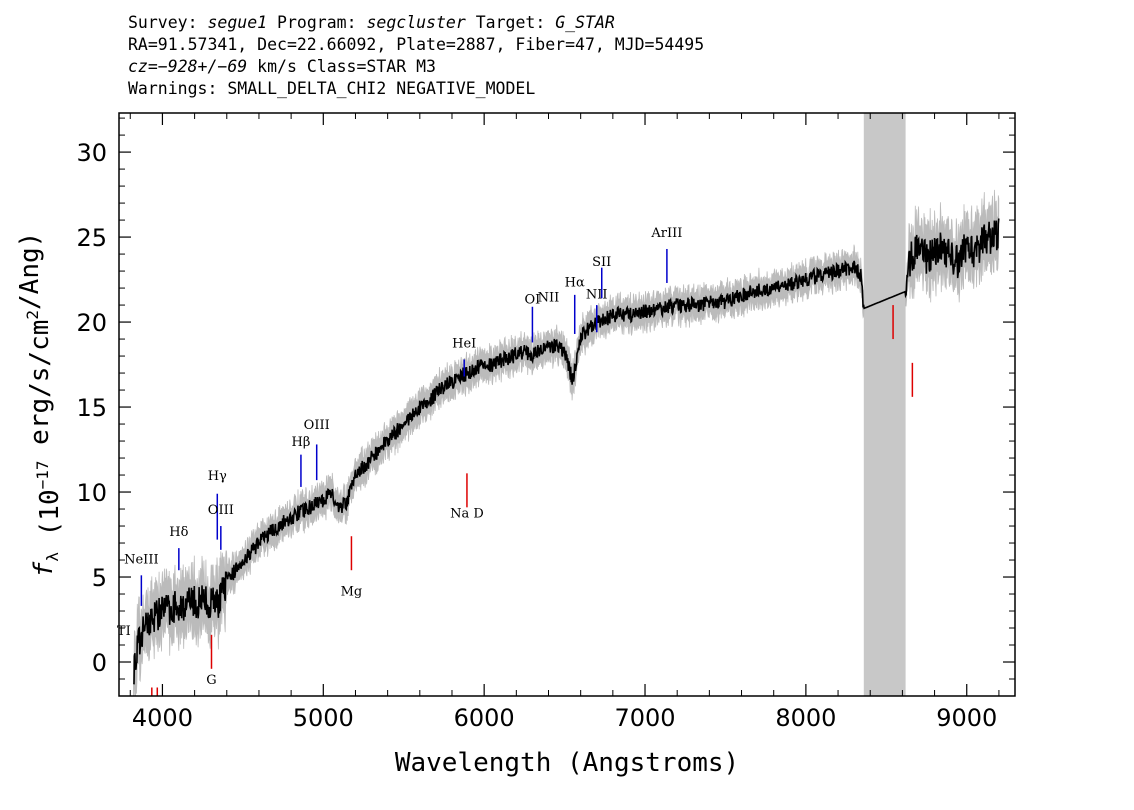  What do you see at coordinates (91, 238) in the screenshot?
I see `y-tick-label: 25` at bounding box center [91, 238].